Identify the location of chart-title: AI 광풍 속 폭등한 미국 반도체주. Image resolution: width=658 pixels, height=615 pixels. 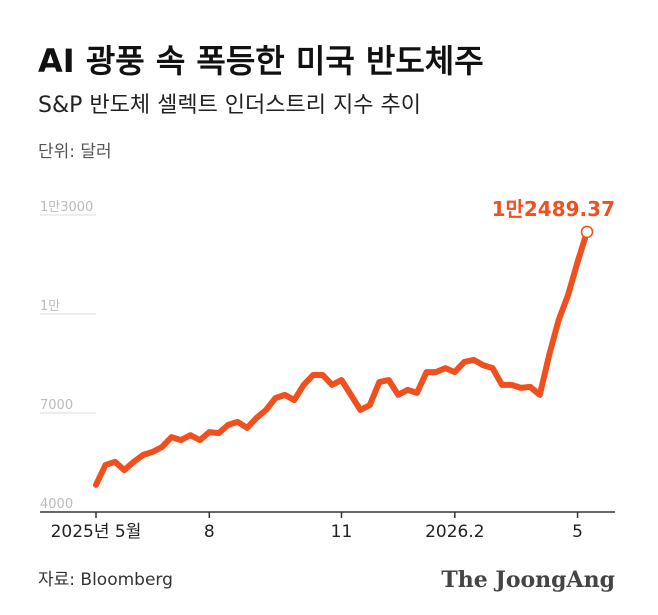
(261, 61).